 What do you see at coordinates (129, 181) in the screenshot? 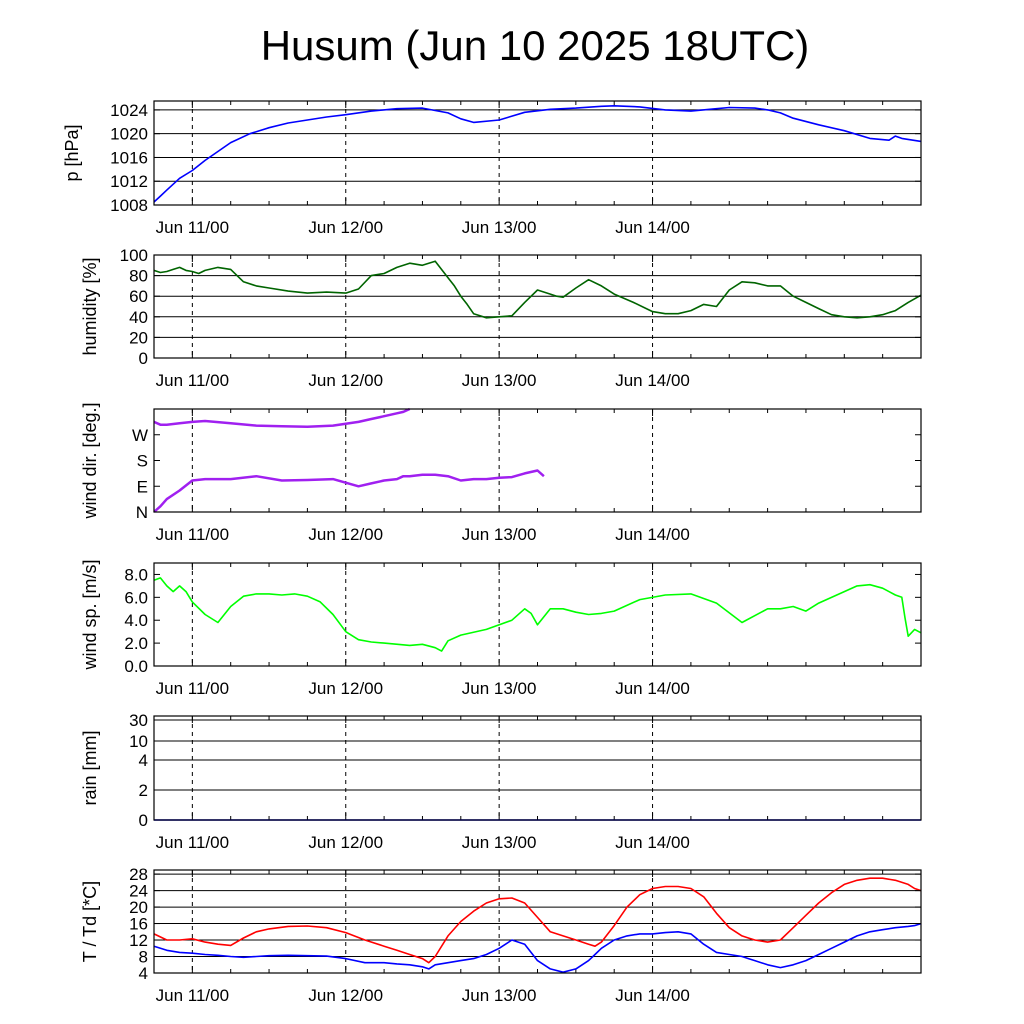
I see `y-tick-label: 1012` at bounding box center [129, 181].